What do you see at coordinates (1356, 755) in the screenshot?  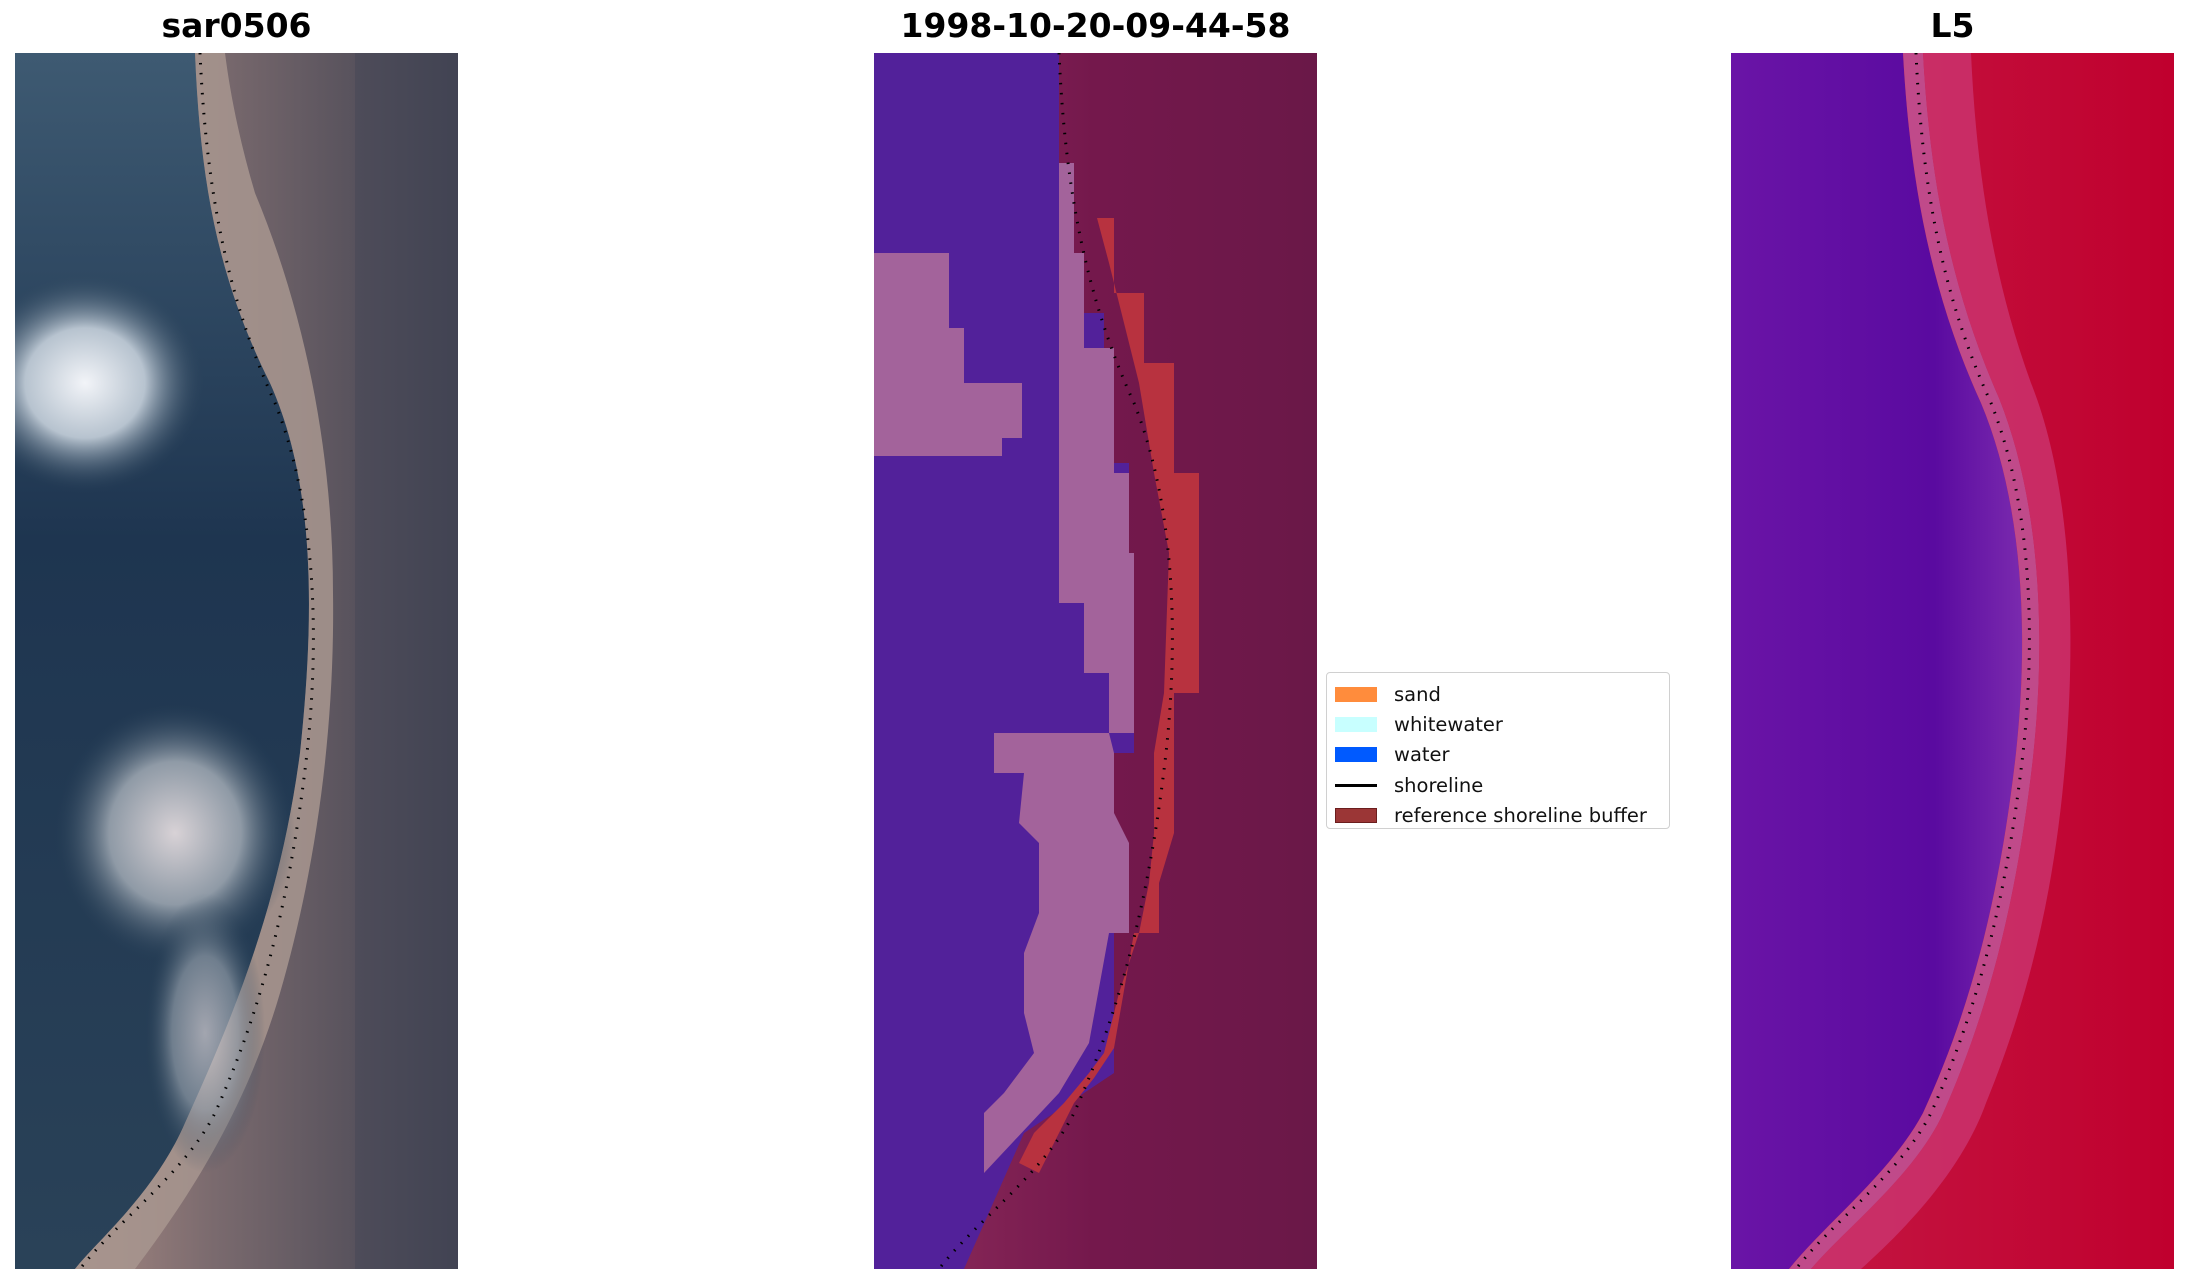 I see `water-swatch` at bounding box center [1356, 755].